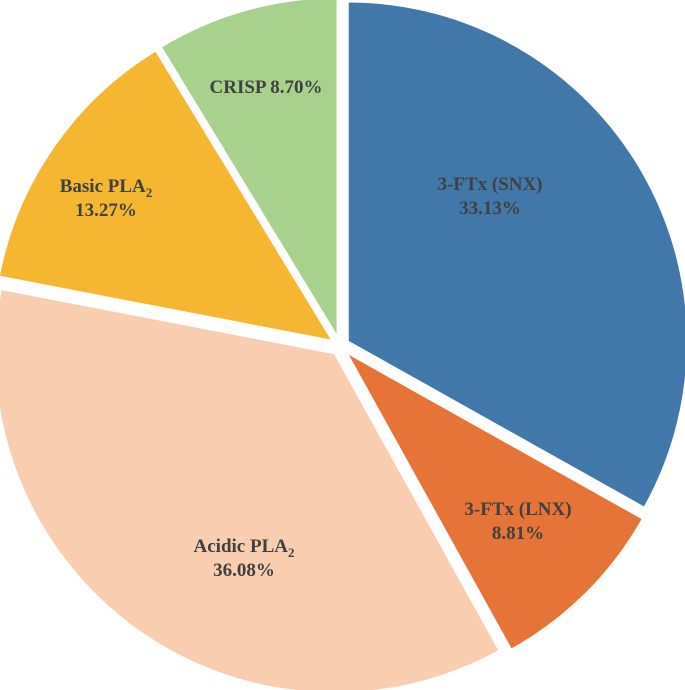  I want to click on slice-value-label: 8.81%, so click(518, 533).